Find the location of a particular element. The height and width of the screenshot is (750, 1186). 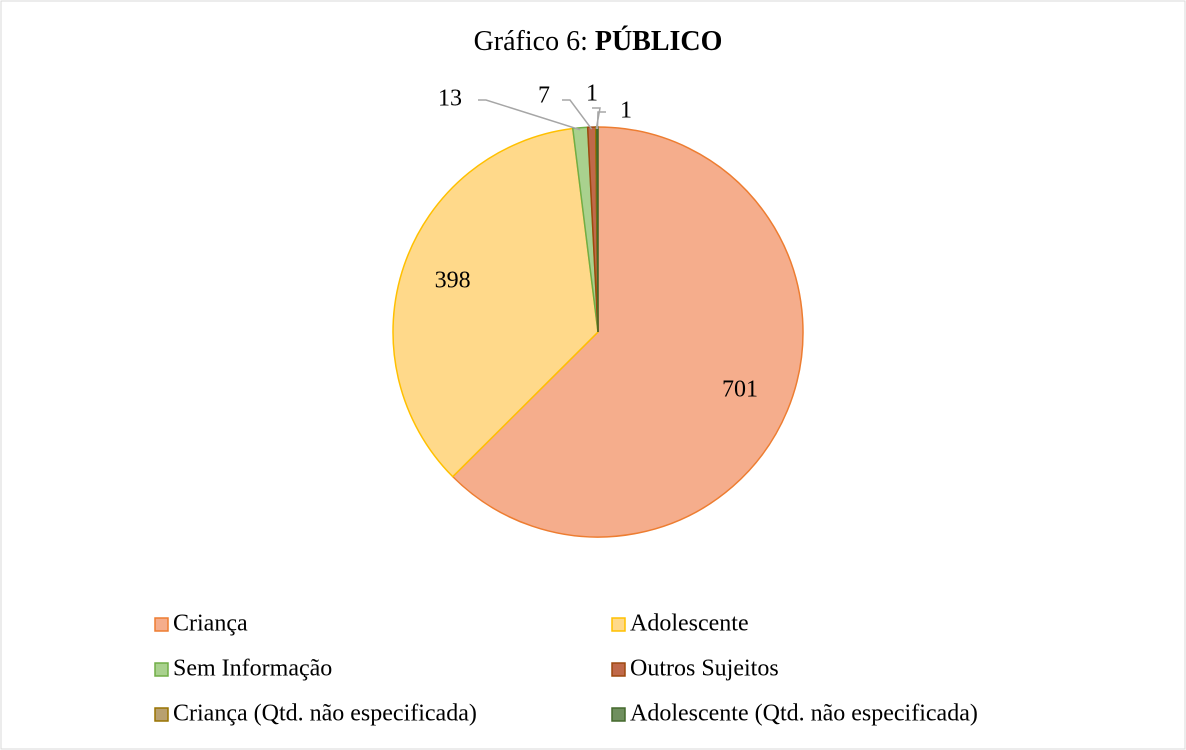

chart-title: Gráfico 6: PÚBLICO is located at coordinates (598, 41).